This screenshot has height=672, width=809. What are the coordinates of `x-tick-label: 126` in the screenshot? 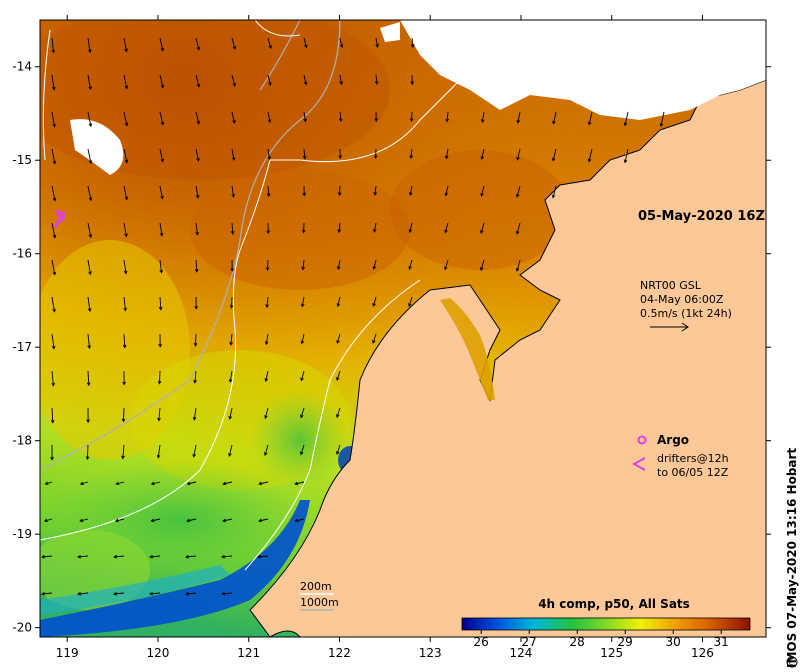 It's located at (702, 653).